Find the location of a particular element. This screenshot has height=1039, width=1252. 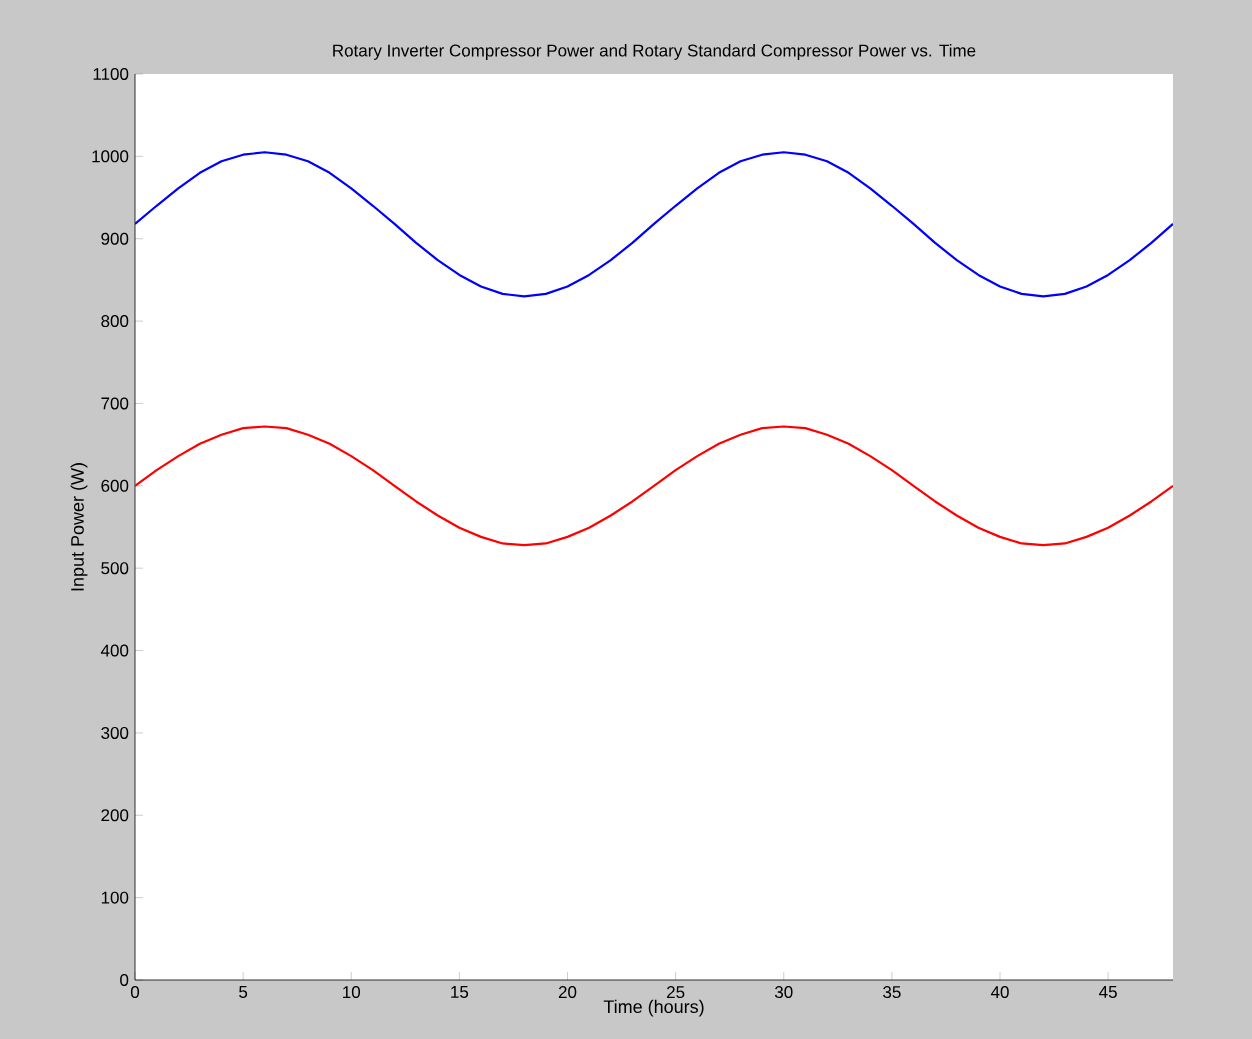

chart-title: Rotary Inverter Compressor Power and Rotary Standard Compressor Power vs. Time is located at coordinates (654, 52).